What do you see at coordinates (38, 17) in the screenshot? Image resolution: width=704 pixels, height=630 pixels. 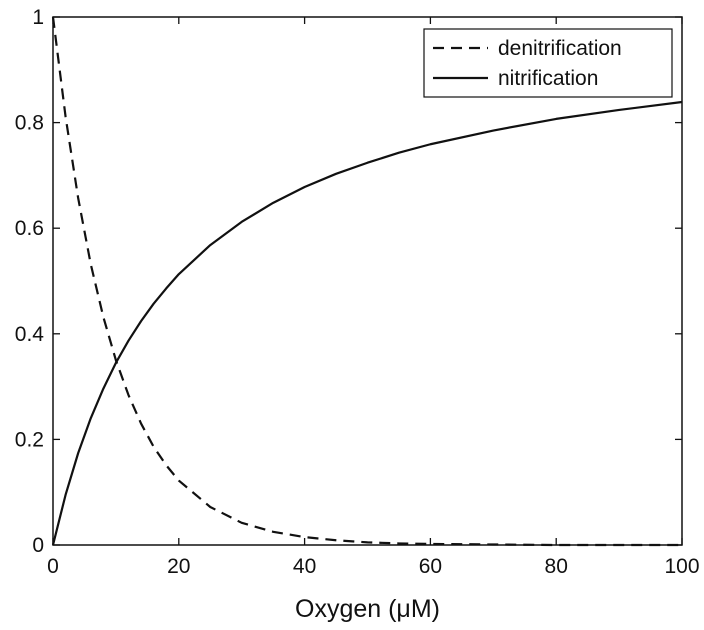 I see `y-tick-label: 1` at bounding box center [38, 17].